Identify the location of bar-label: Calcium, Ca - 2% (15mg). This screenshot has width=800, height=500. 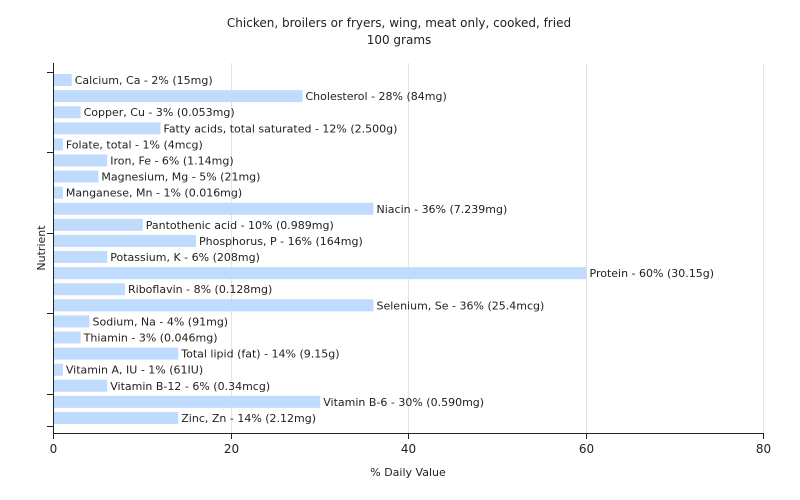
(144, 80).